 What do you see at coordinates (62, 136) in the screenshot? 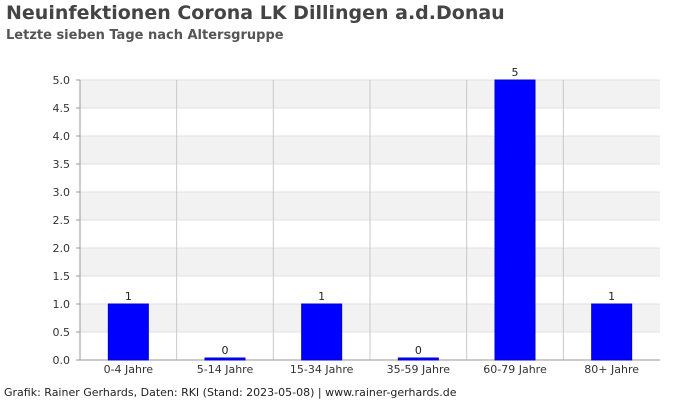
I see `y-tick-label: 4.0` at bounding box center [62, 136].